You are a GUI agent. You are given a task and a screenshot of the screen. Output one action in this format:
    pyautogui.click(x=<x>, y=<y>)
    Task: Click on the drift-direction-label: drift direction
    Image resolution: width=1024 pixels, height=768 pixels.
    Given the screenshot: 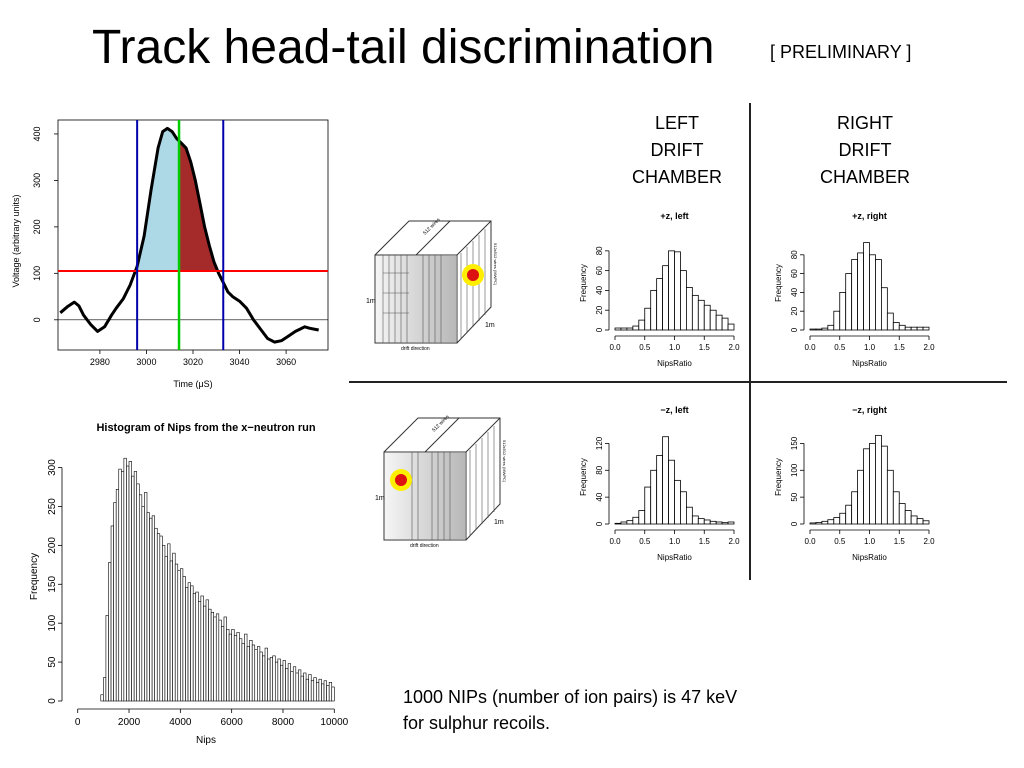 What is the action you would take?
    pyautogui.click(x=424, y=546)
    